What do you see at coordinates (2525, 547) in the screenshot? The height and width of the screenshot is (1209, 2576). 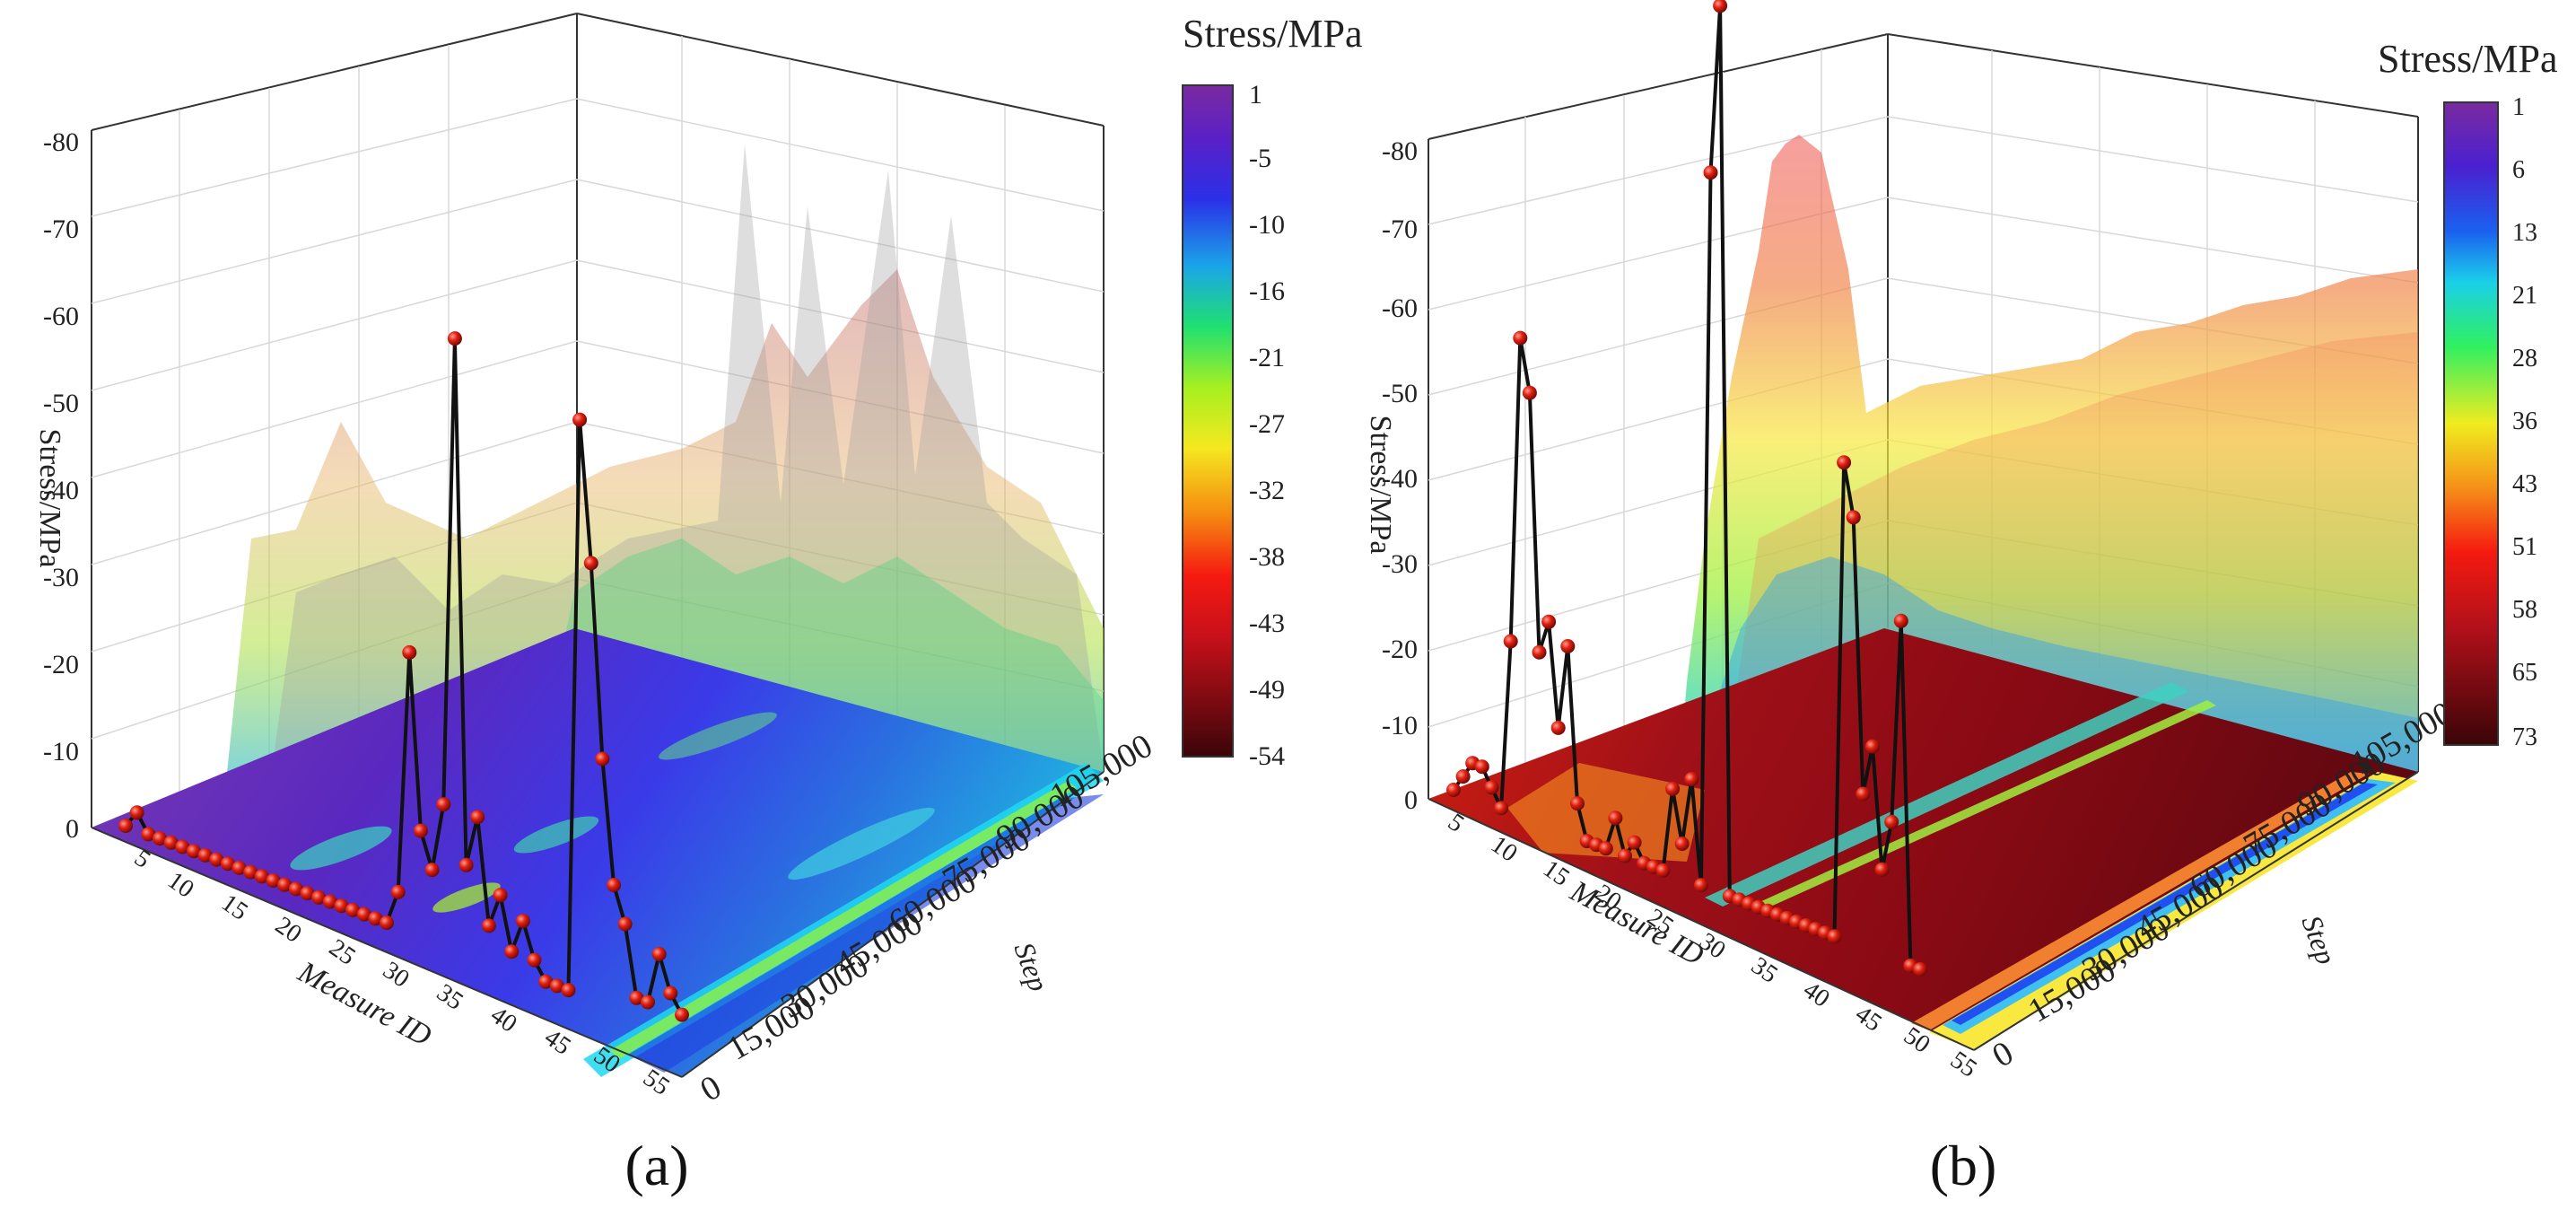 I see `colorbar-tick: 51` at bounding box center [2525, 547].